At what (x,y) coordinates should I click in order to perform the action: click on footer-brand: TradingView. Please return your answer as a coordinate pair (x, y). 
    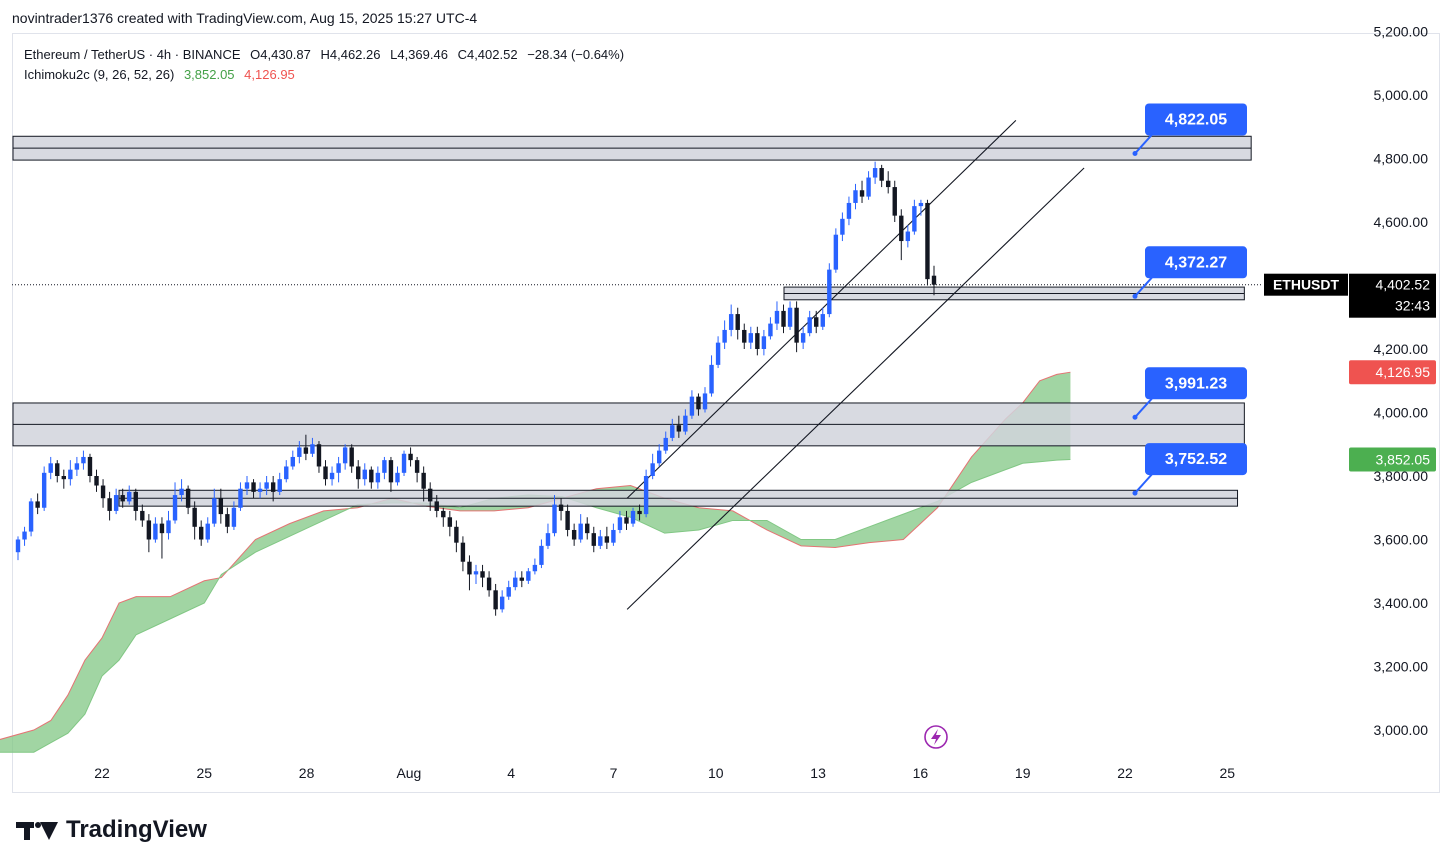
    Looking at the image, I should click on (111, 830).